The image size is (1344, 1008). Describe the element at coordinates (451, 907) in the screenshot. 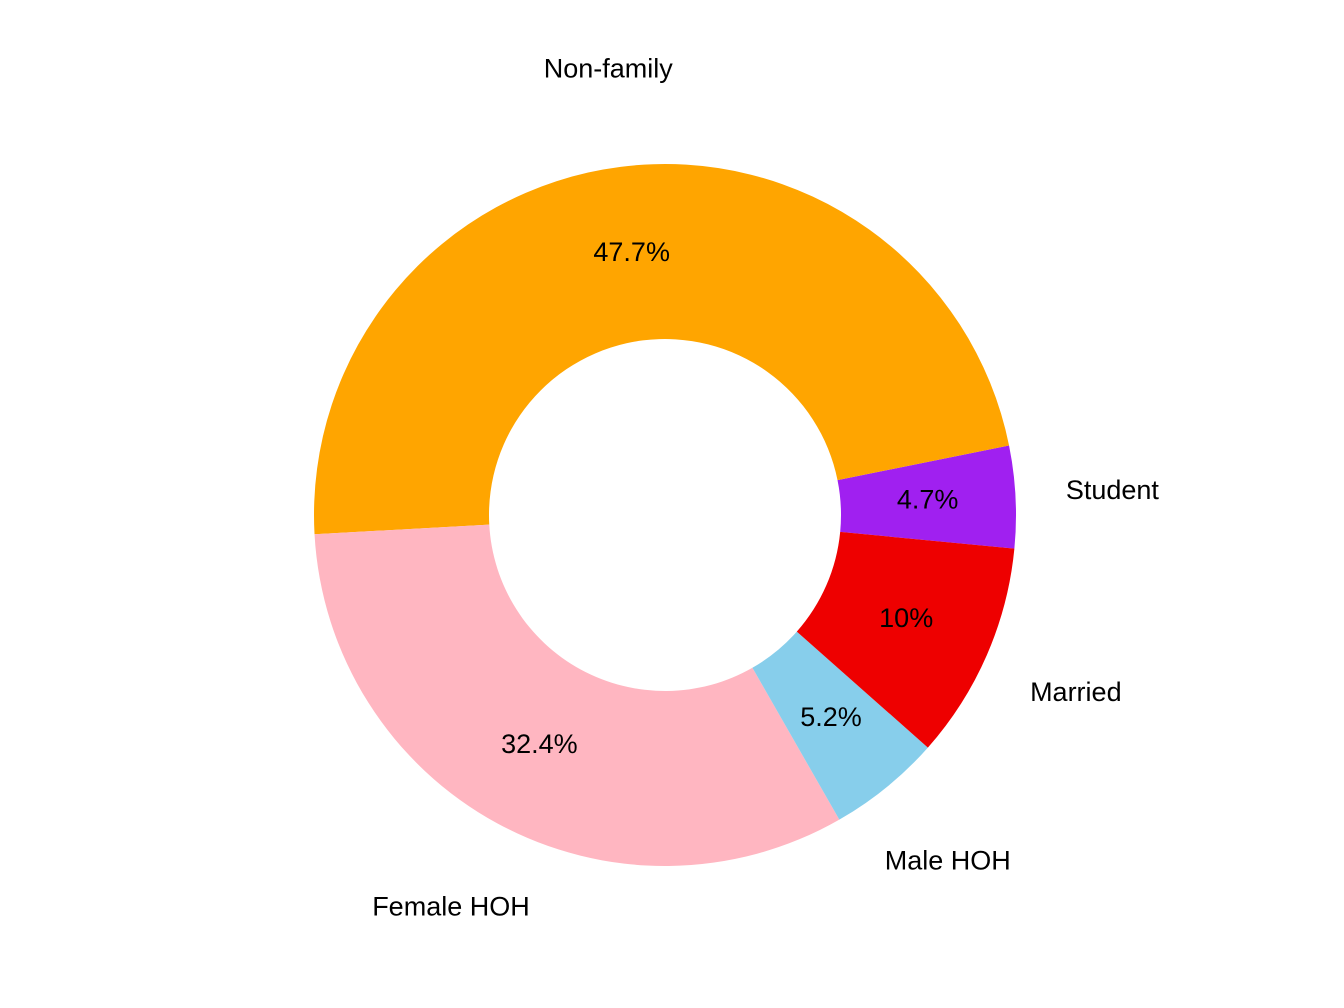

I see `category-label-female-hoh: Female HOH` at that location.